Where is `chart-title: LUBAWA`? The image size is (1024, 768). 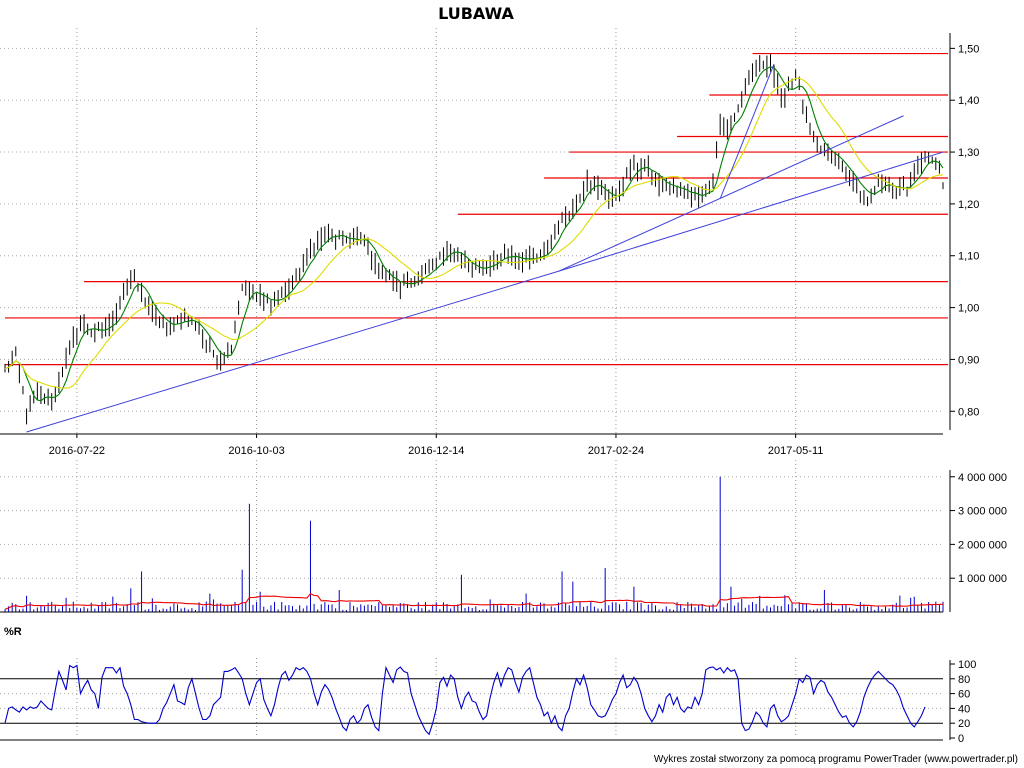 chart-title: LUBAWA is located at coordinates (476, 13).